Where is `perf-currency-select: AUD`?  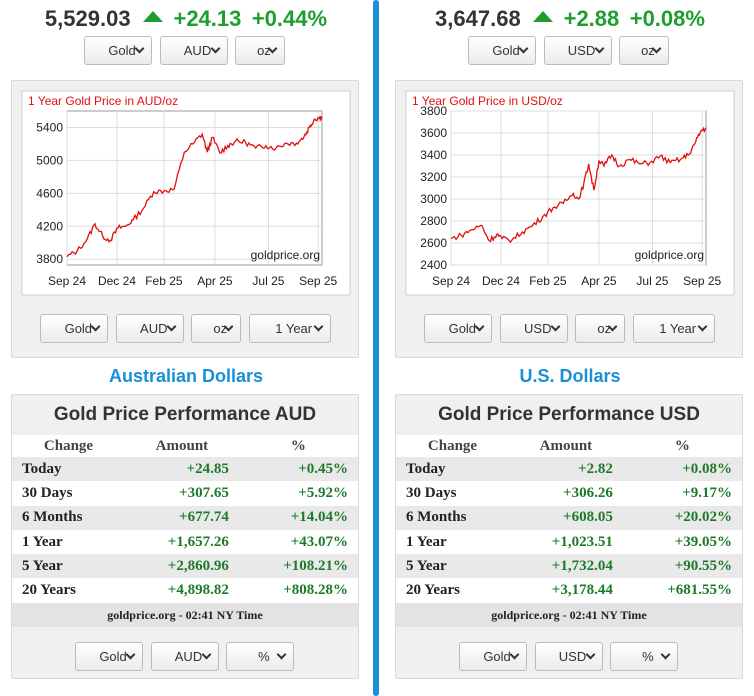 perf-currency-select: AUD is located at coordinates (184, 656).